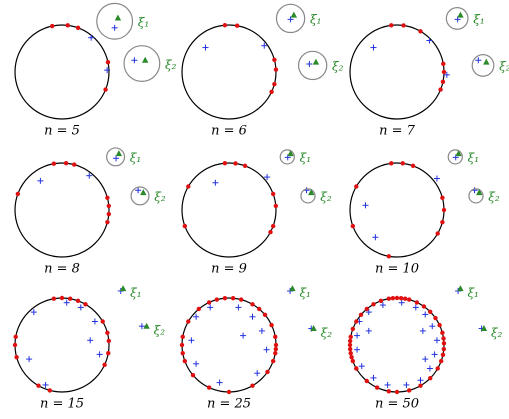  Describe the element at coordinates (397, 269) in the screenshot. I see `panel-label: n = 10` at that location.